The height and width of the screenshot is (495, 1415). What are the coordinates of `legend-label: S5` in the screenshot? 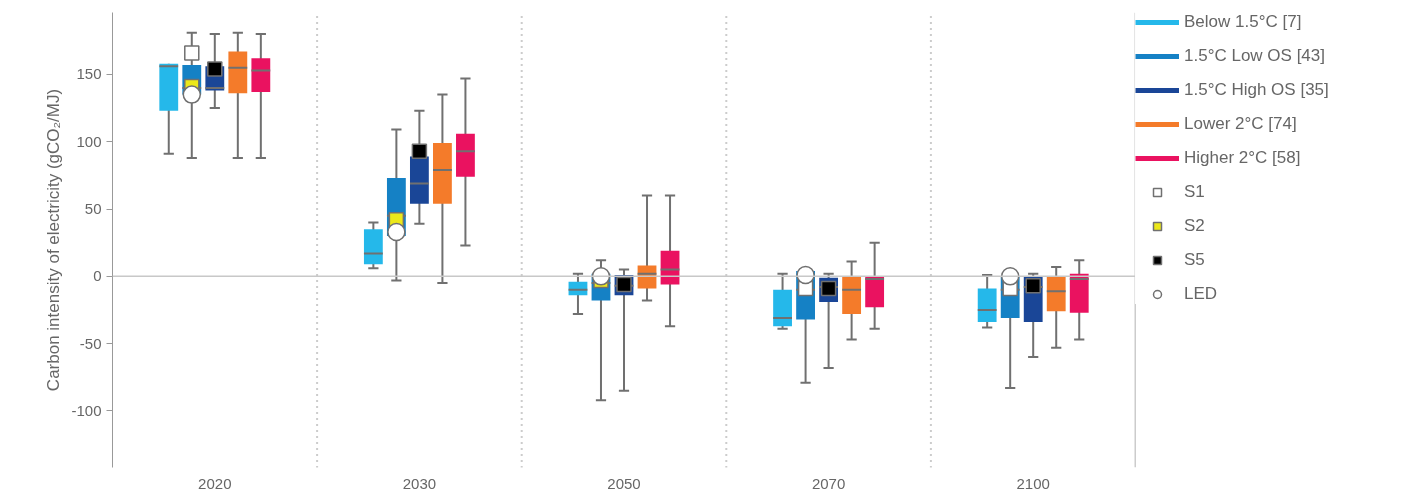 It's located at (1194, 260).